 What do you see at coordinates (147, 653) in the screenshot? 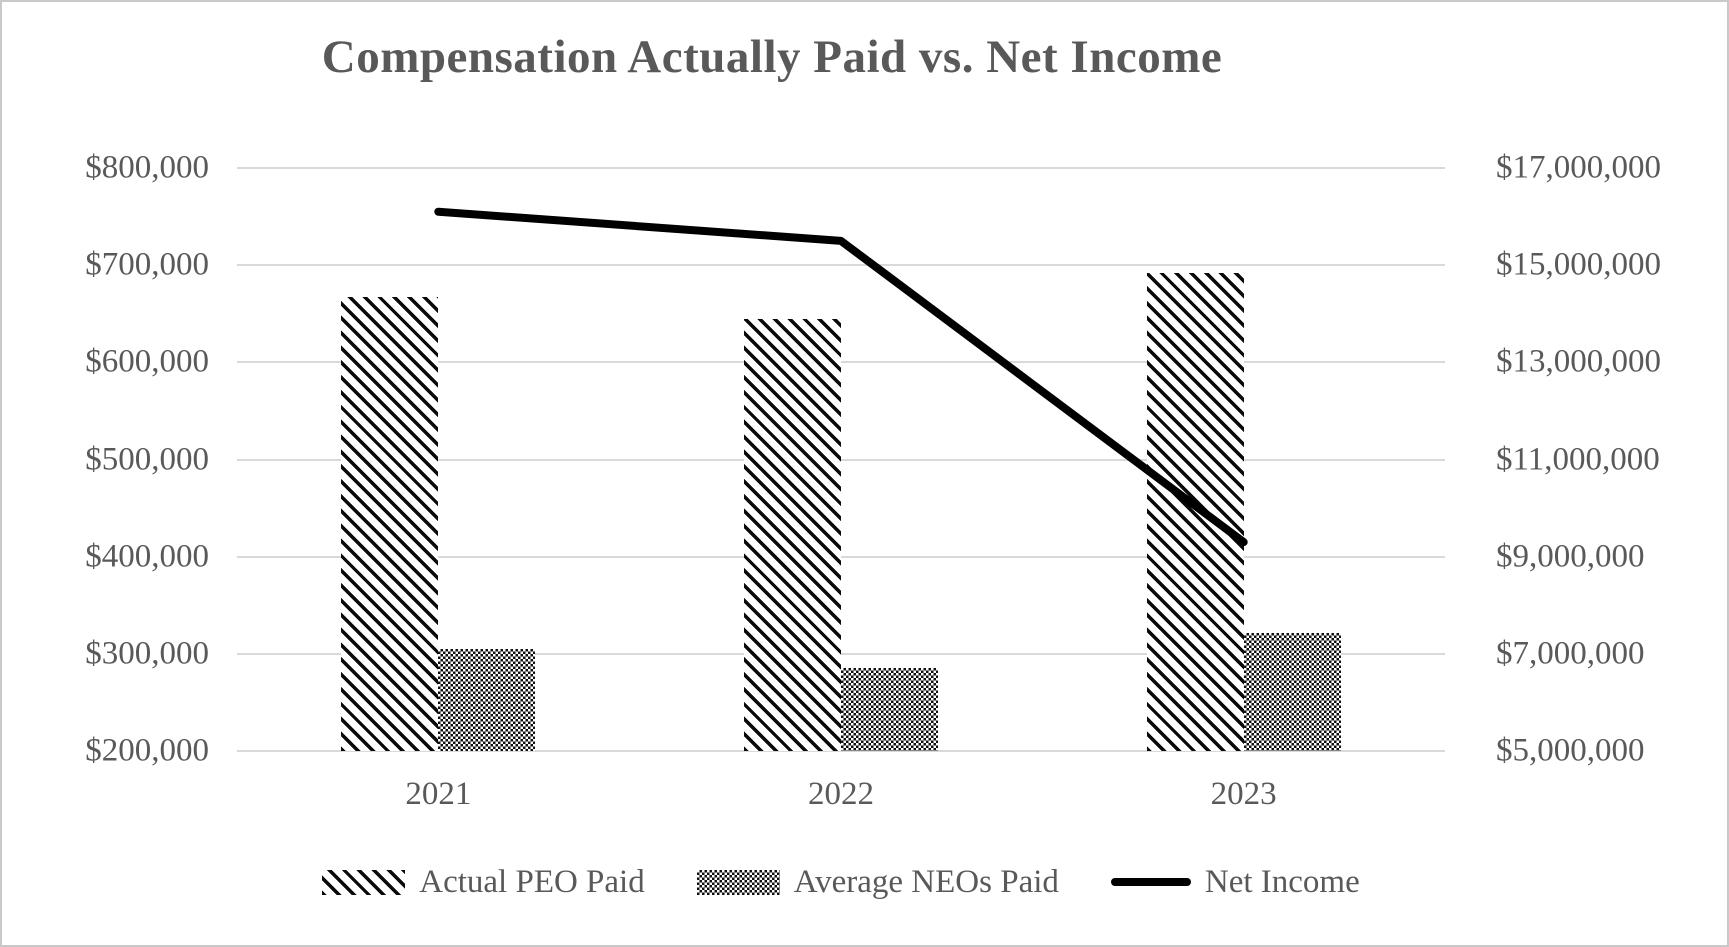
I see `left-axis-tick-label: $300,000` at bounding box center [147, 653].